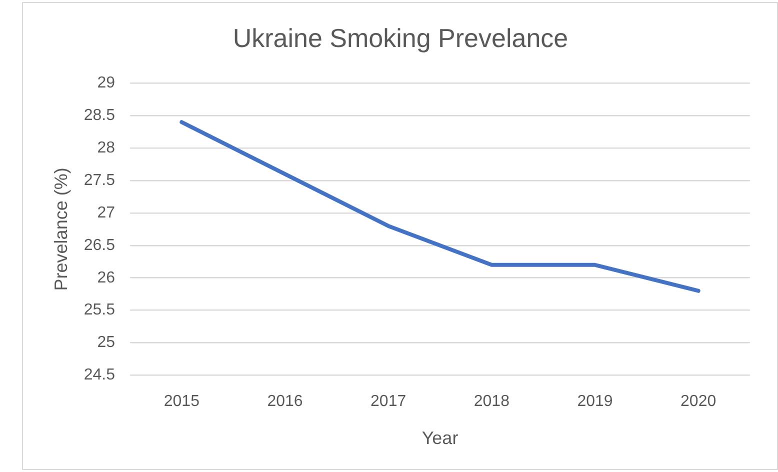 This screenshot has width=778, height=472. I want to click on x-tick-label: 2018, so click(492, 401).